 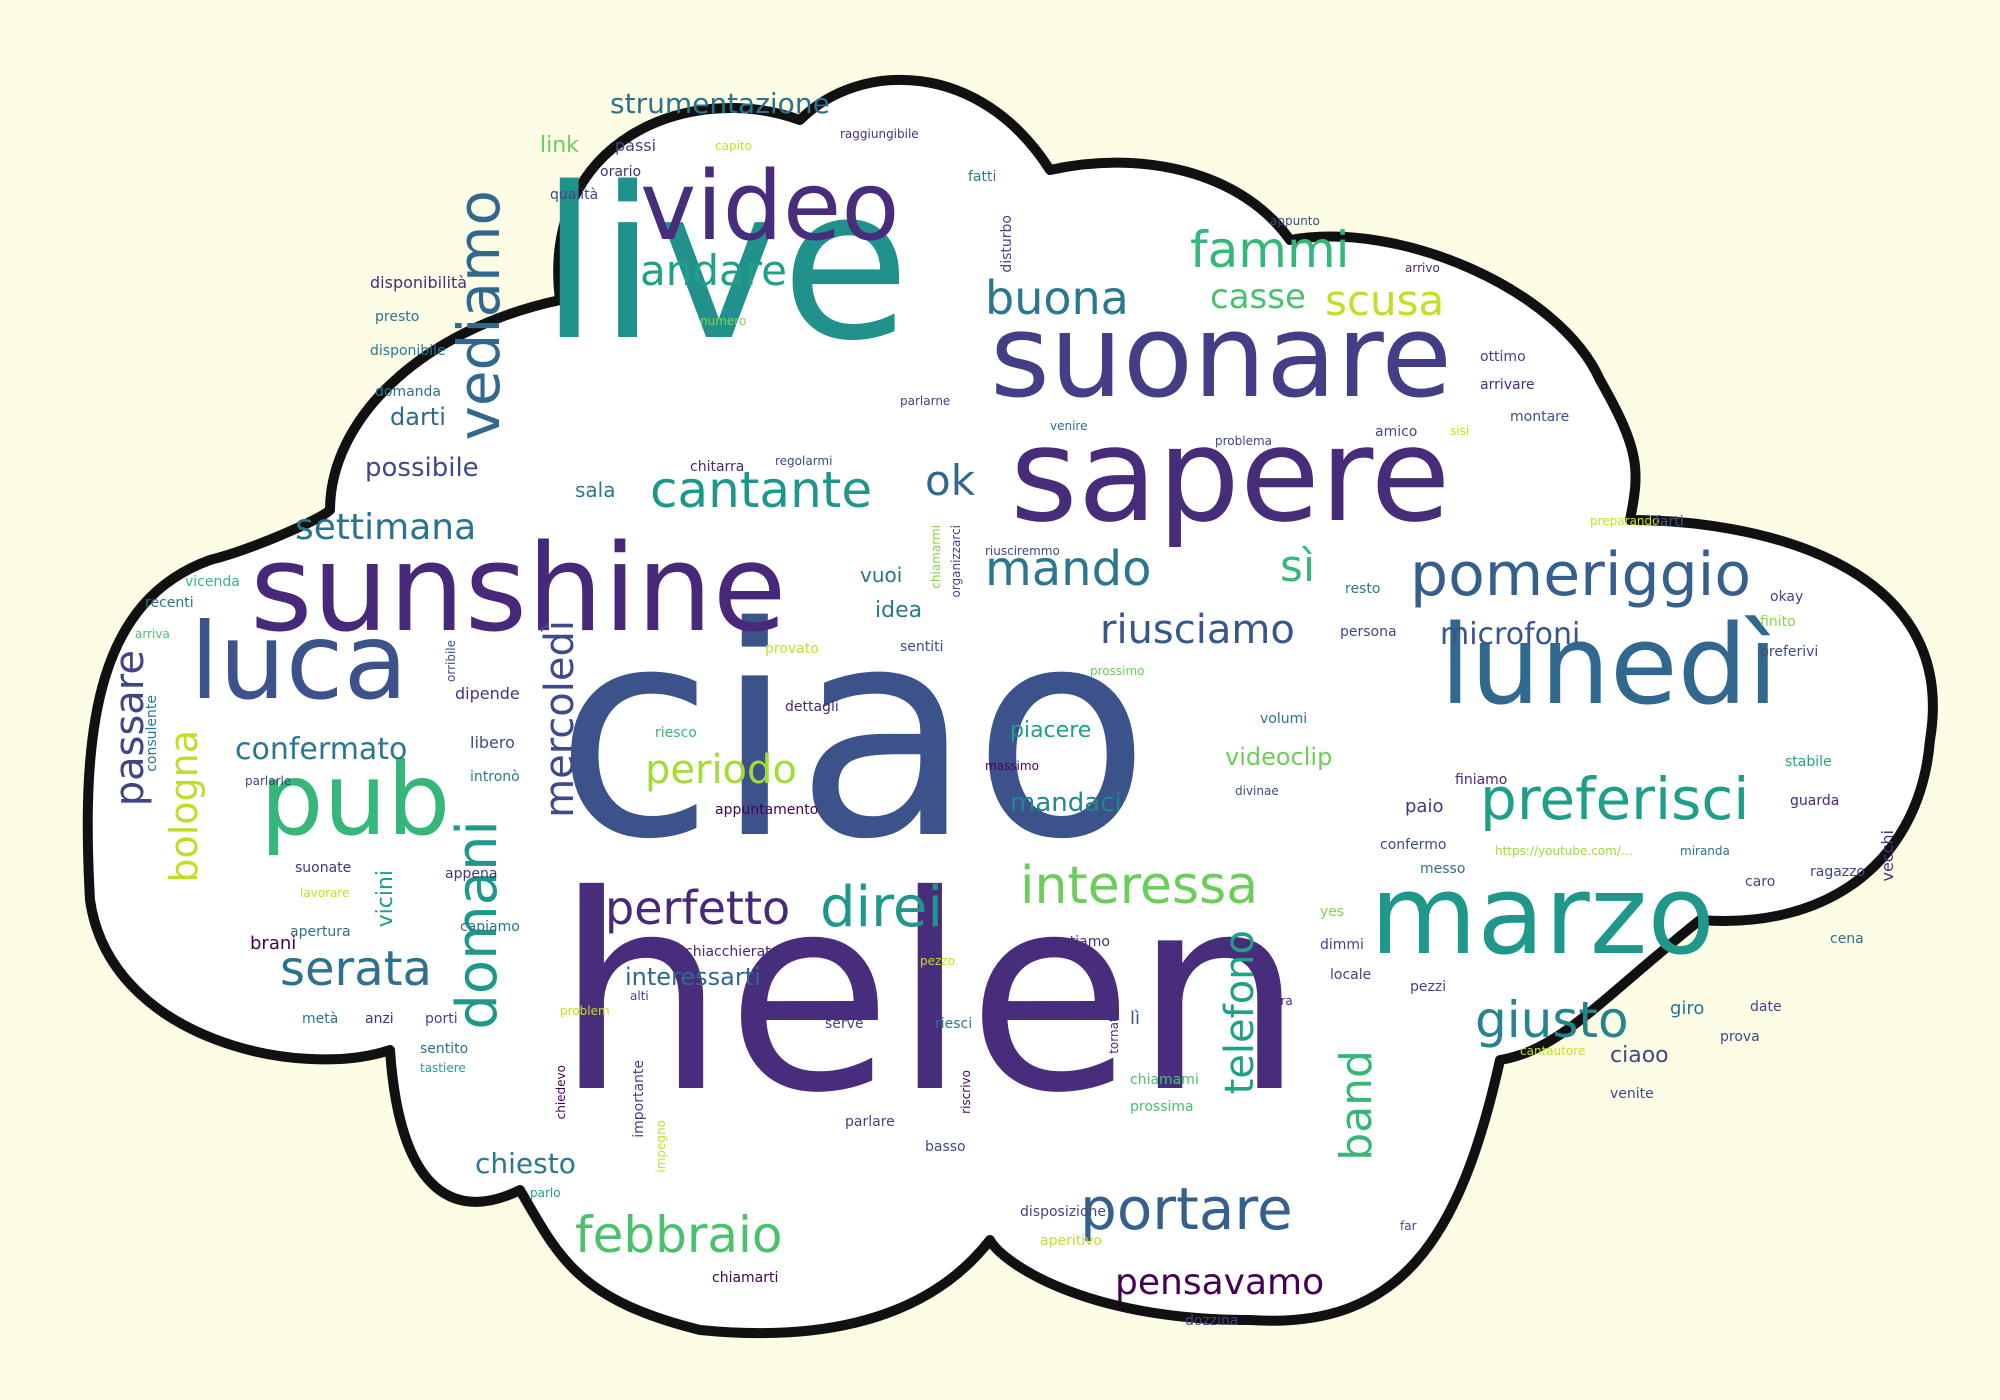 I want to click on word-direi: direi, so click(x=881, y=907).